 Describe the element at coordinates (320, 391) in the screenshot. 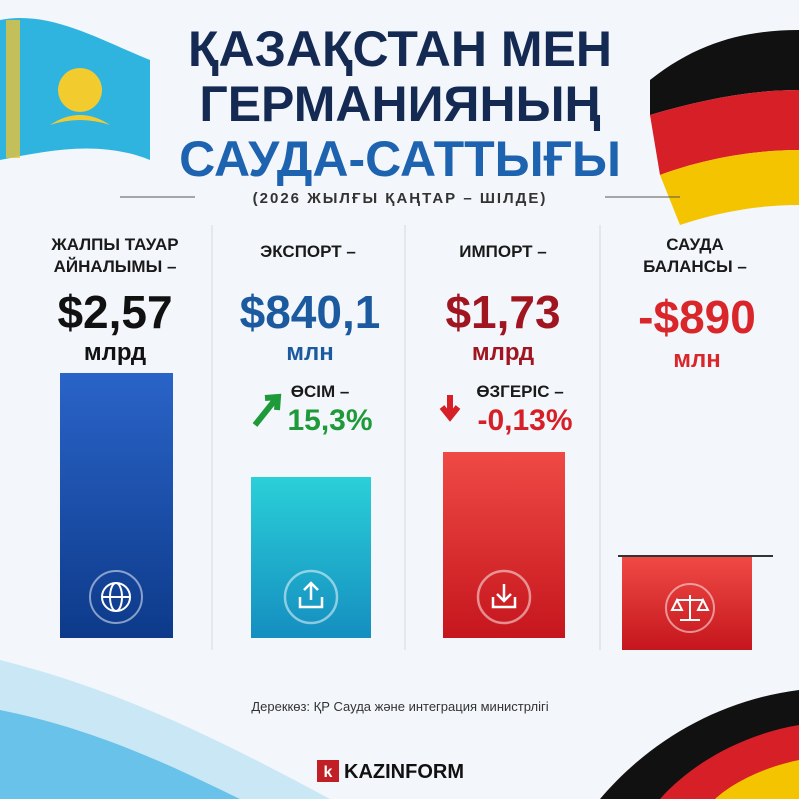

I see `change-label: ӨСІМ –` at that location.